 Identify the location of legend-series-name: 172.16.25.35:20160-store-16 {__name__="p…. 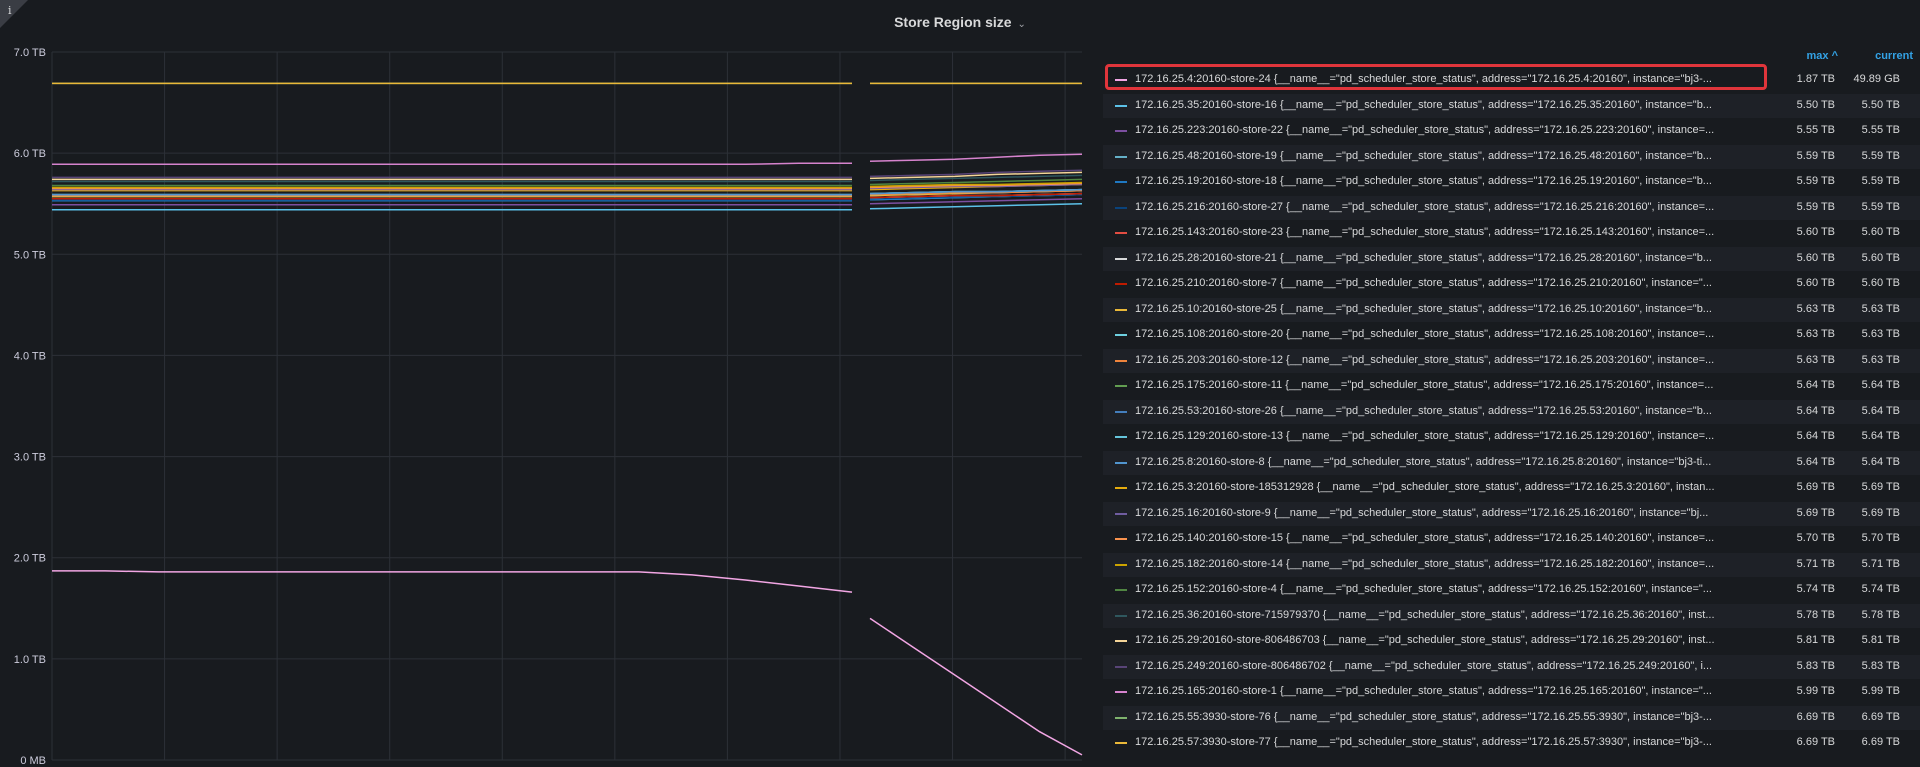
(1423, 104).